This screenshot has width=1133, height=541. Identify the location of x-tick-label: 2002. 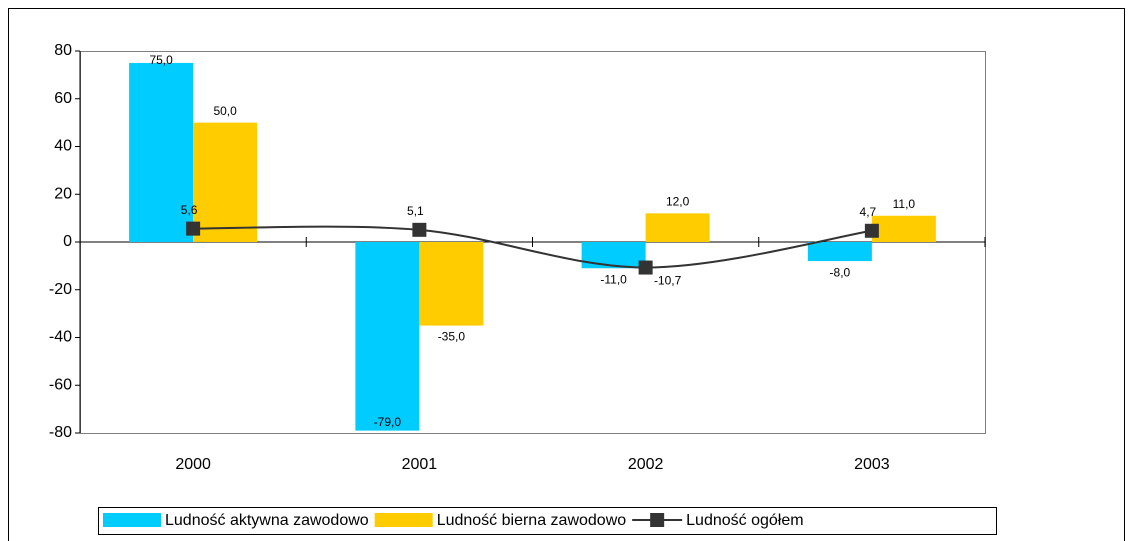
(646, 464).